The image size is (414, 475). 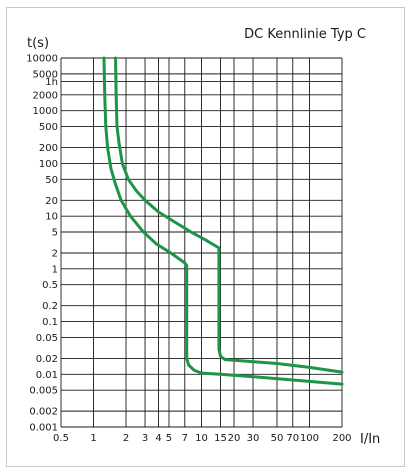 I want to click on x-tick-label: 20, so click(x=234, y=438).